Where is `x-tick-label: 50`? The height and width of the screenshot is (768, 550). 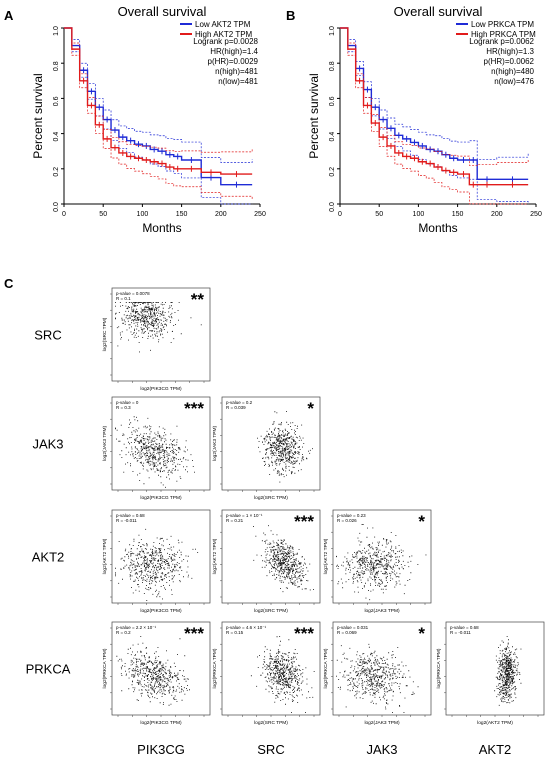
x-tick-label: 50 is located at coordinates (103, 214).